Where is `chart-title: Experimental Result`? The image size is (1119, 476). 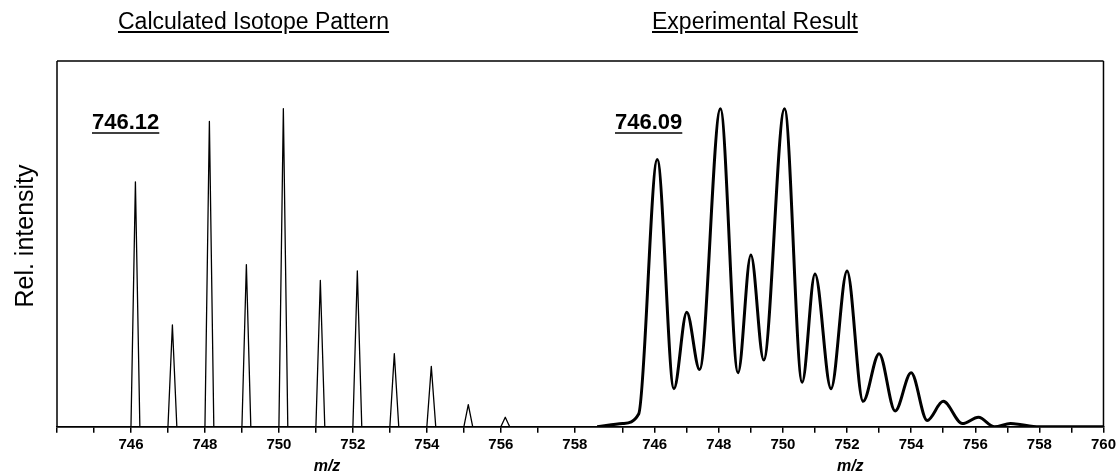 chart-title: Experimental Result is located at coordinates (755, 21).